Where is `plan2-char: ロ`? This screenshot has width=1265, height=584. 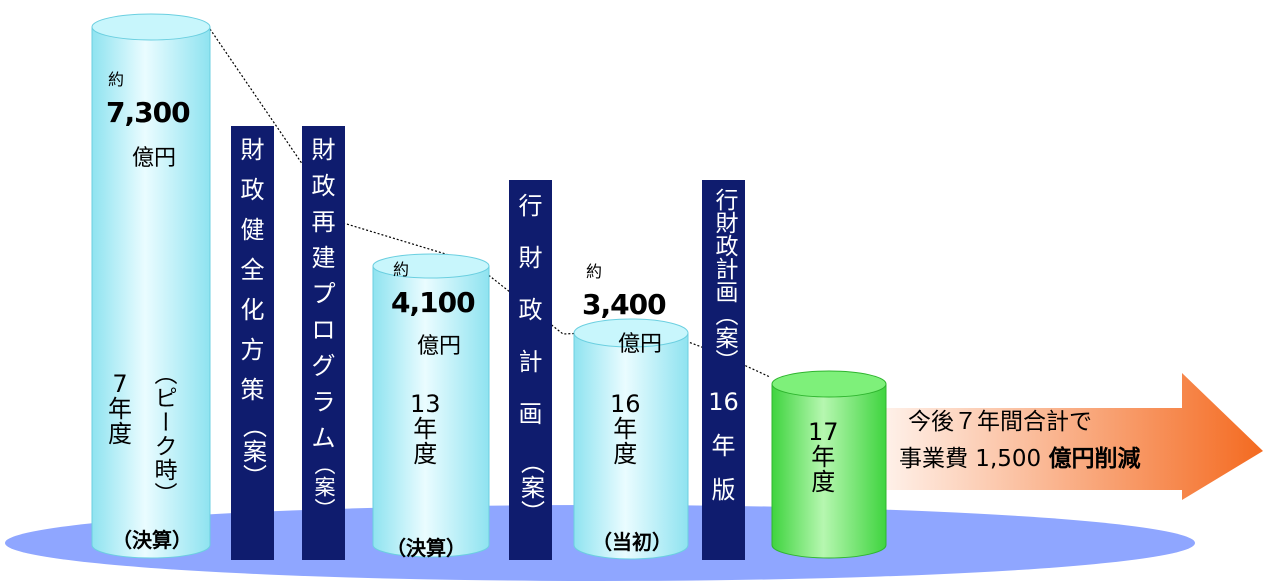
plan2-char: ロ is located at coordinates (323, 330).